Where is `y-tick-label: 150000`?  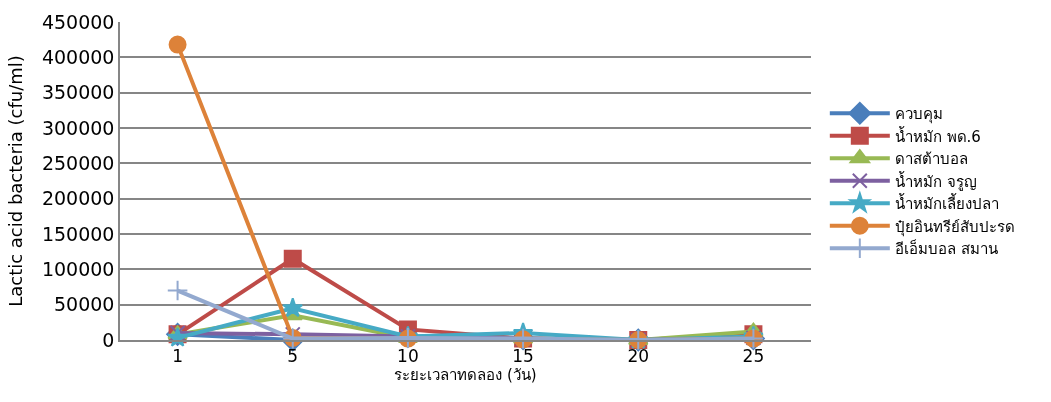
y-tick-label: 150000 is located at coordinates (78, 233).